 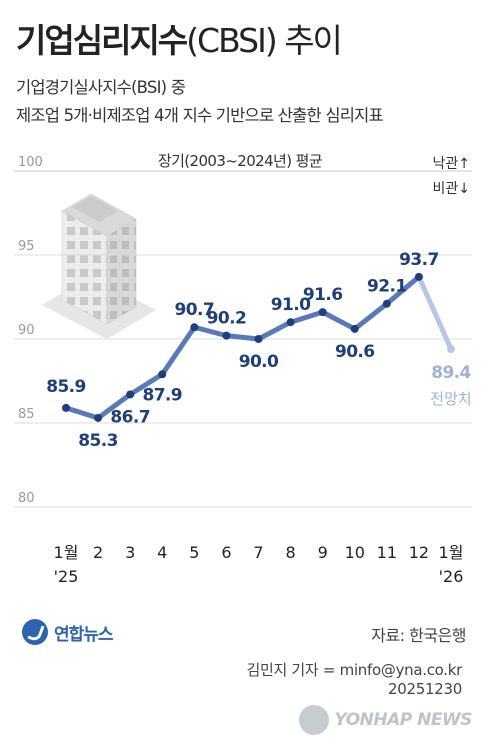 What do you see at coordinates (355, 552) in the screenshot?
I see `x-tick-label: 10` at bounding box center [355, 552].